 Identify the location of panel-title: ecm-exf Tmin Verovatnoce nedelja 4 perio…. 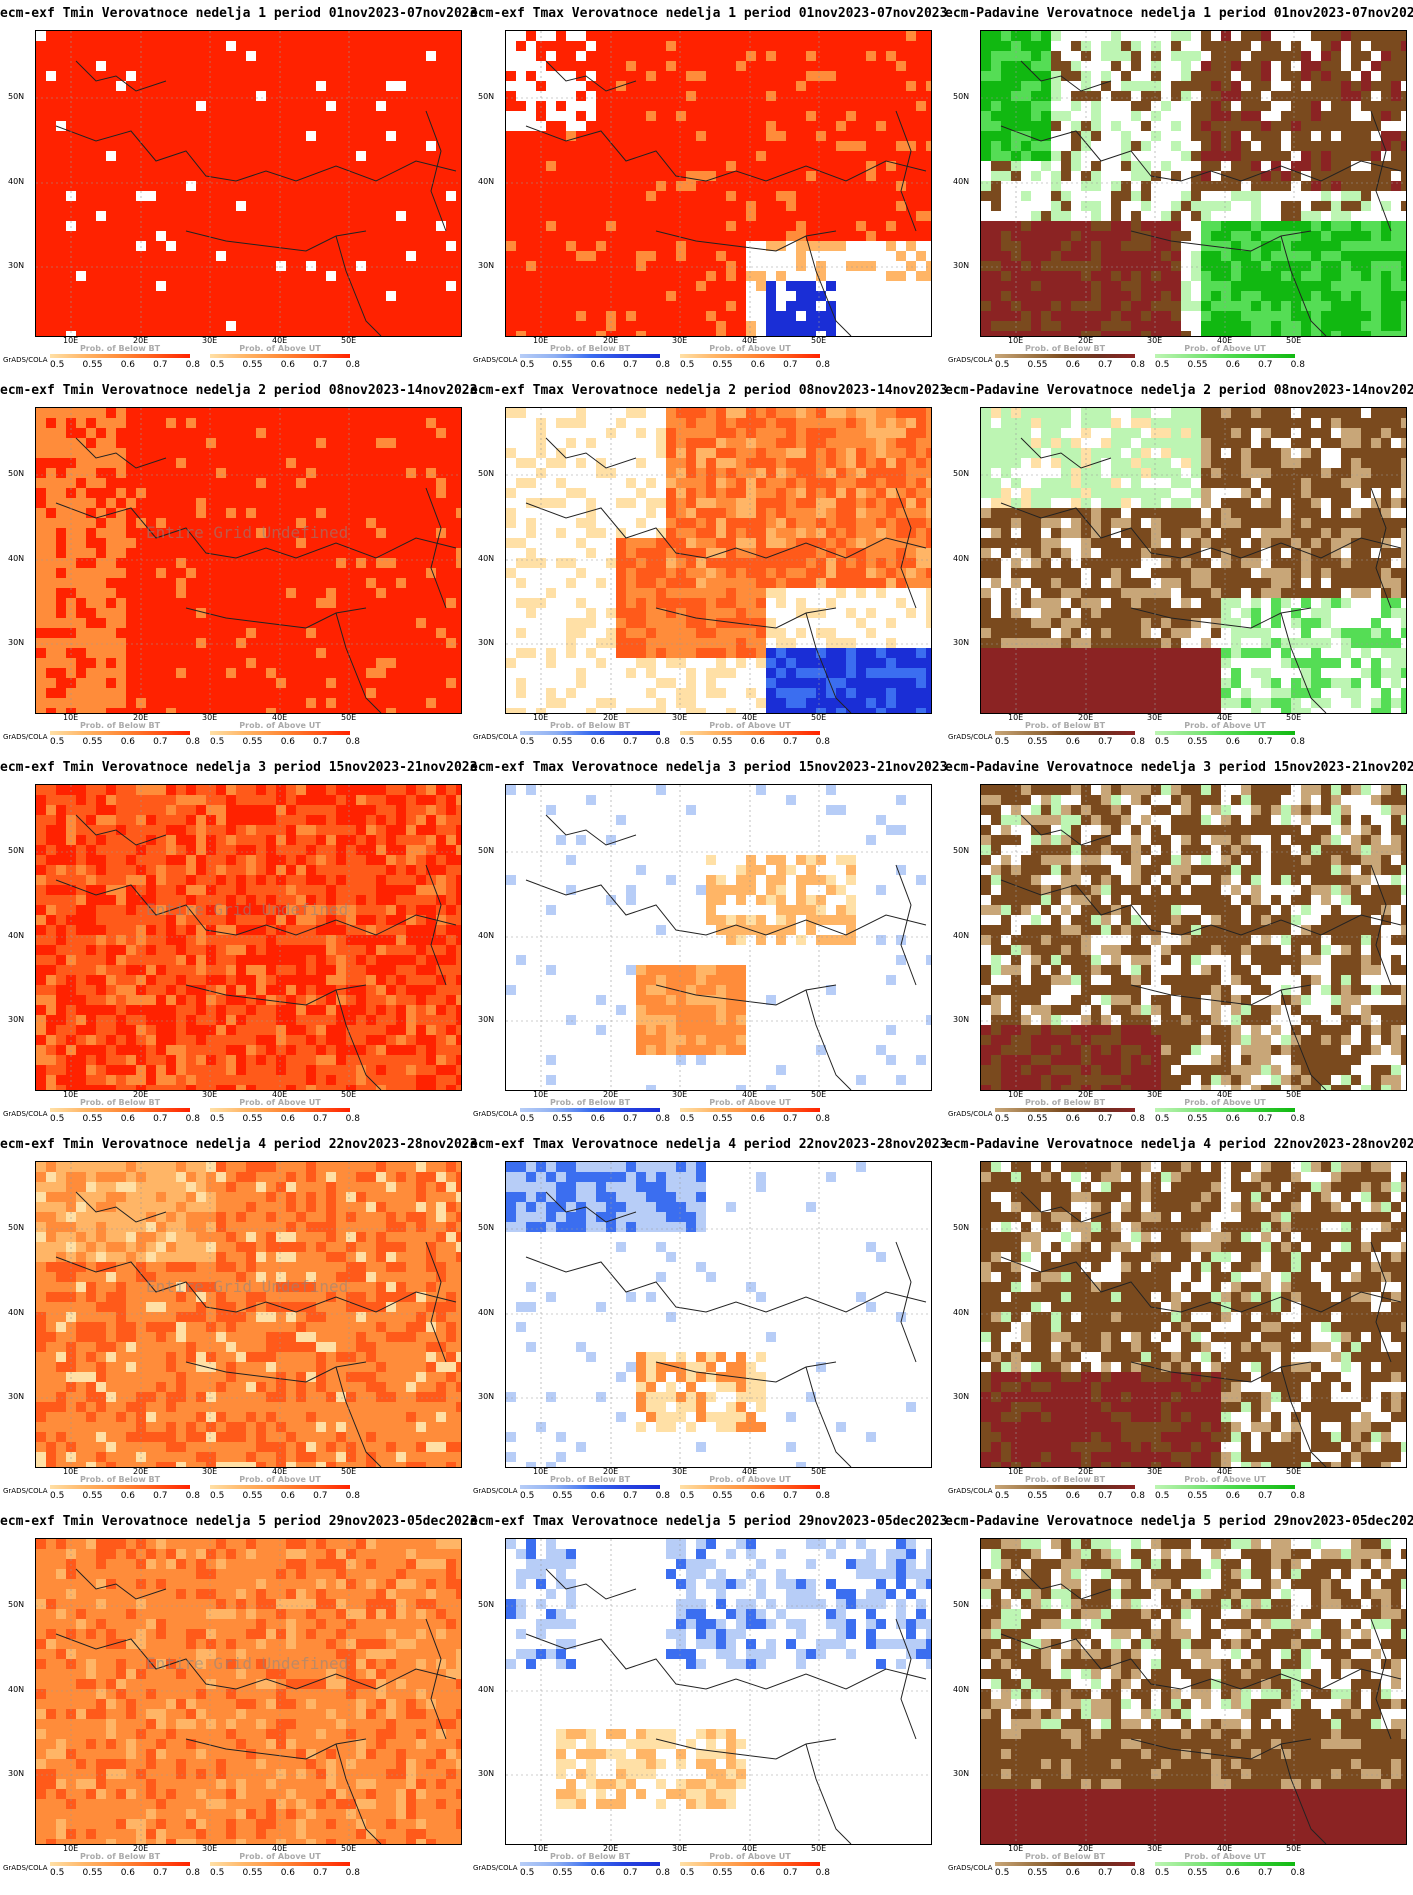
(238, 1144).